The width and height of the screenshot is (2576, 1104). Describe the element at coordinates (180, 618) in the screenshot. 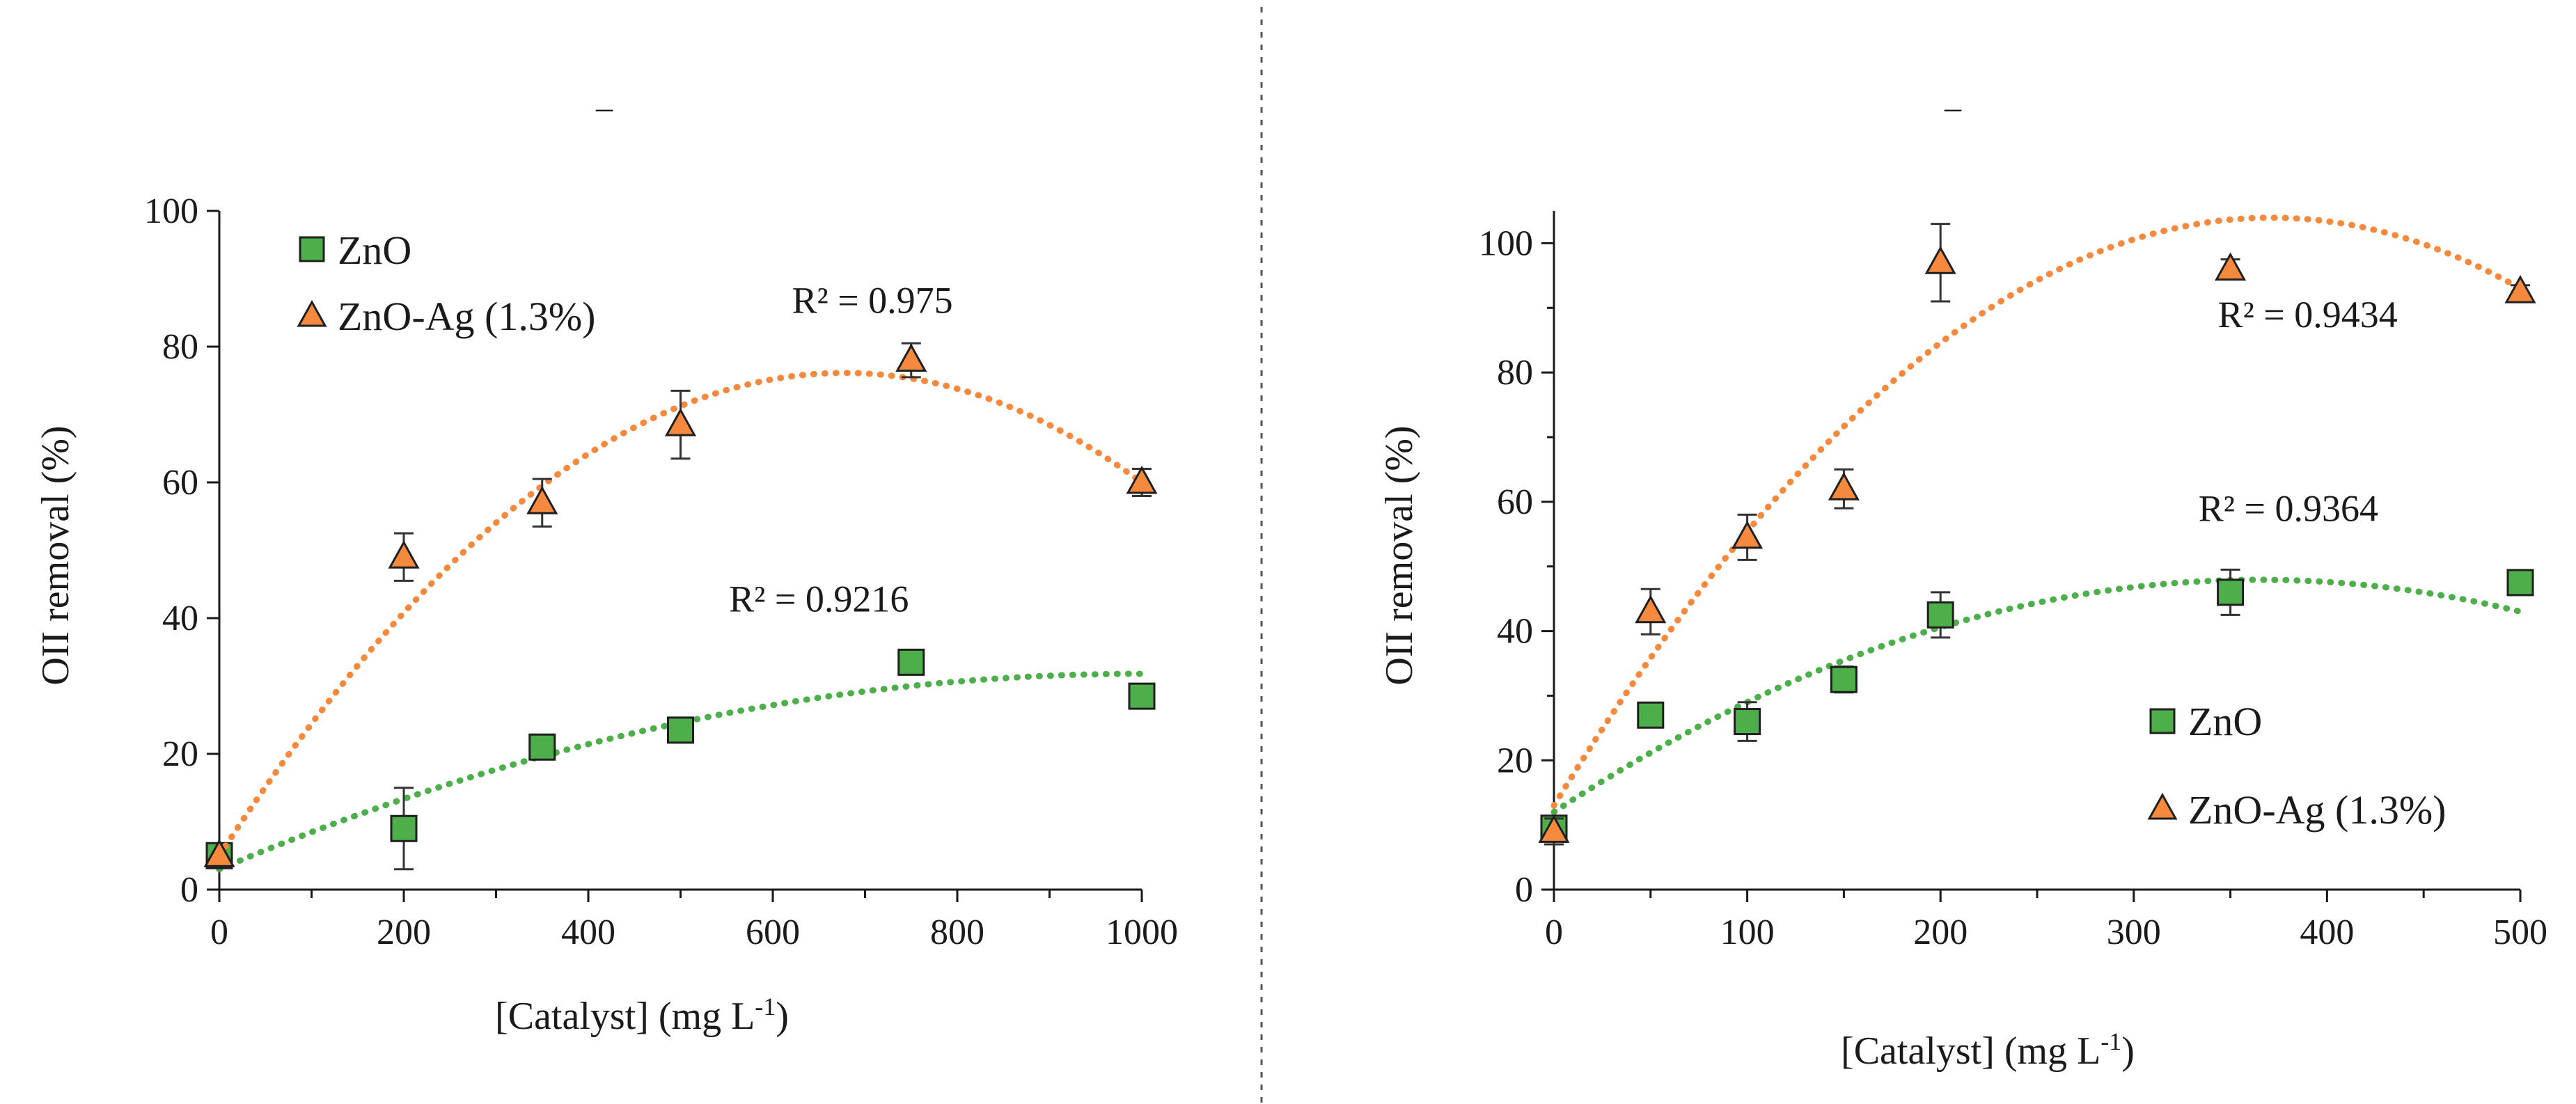

I see `y-tick-label-left: 40` at that location.